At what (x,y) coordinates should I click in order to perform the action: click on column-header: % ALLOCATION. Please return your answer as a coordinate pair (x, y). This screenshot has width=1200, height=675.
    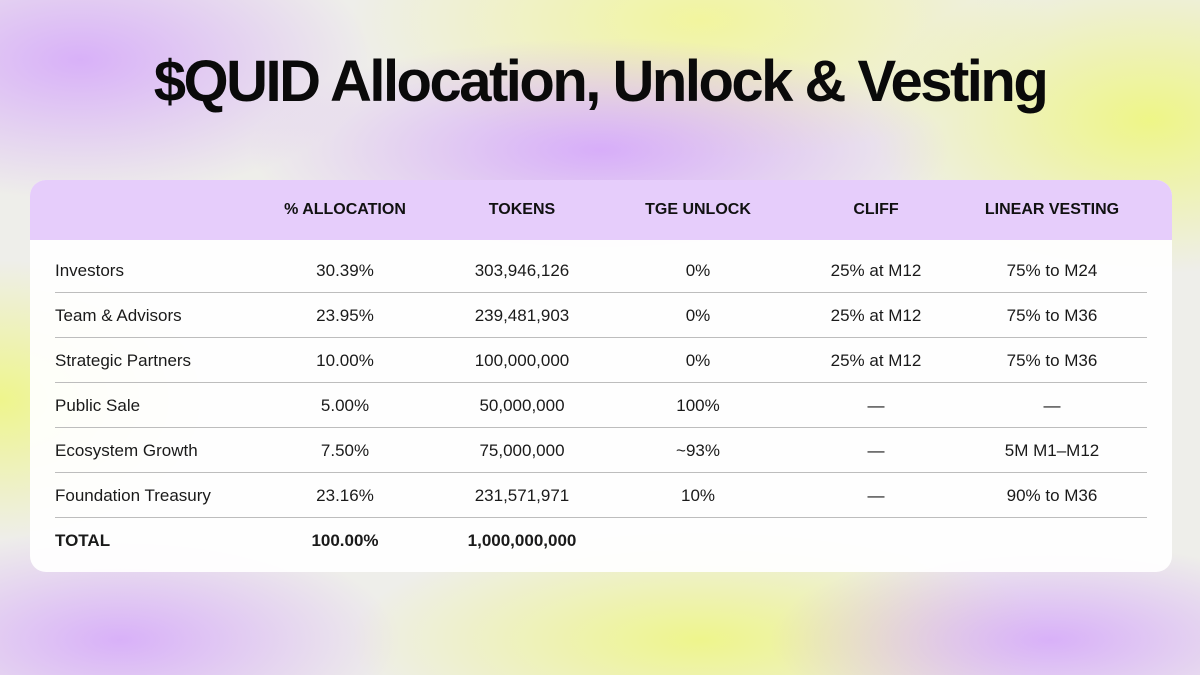
    Looking at the image, I should click on (345, 209).